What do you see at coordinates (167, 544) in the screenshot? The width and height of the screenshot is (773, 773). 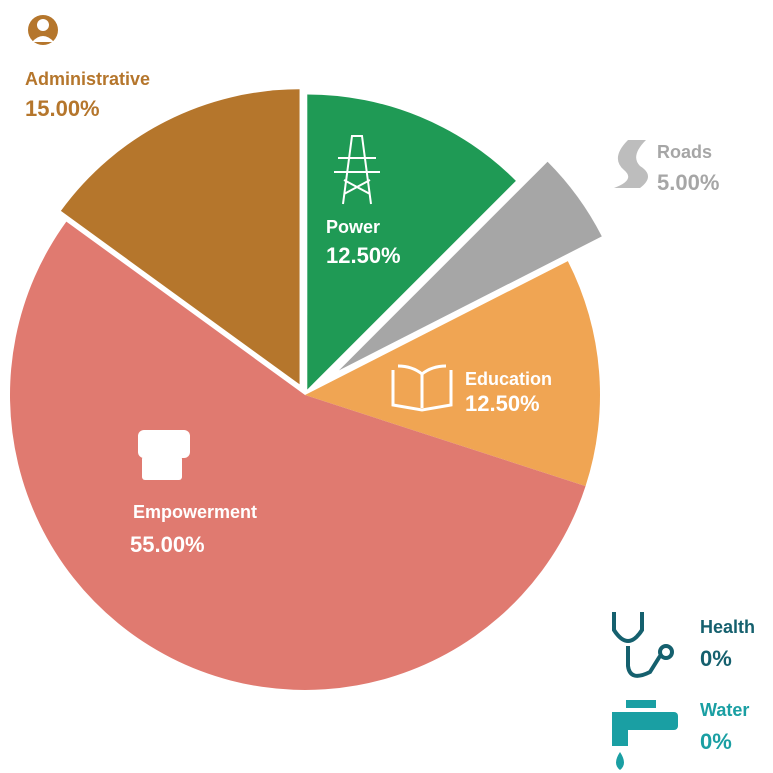 I see `slice-value-label: 55.00%` at bounding box center [167, 544].